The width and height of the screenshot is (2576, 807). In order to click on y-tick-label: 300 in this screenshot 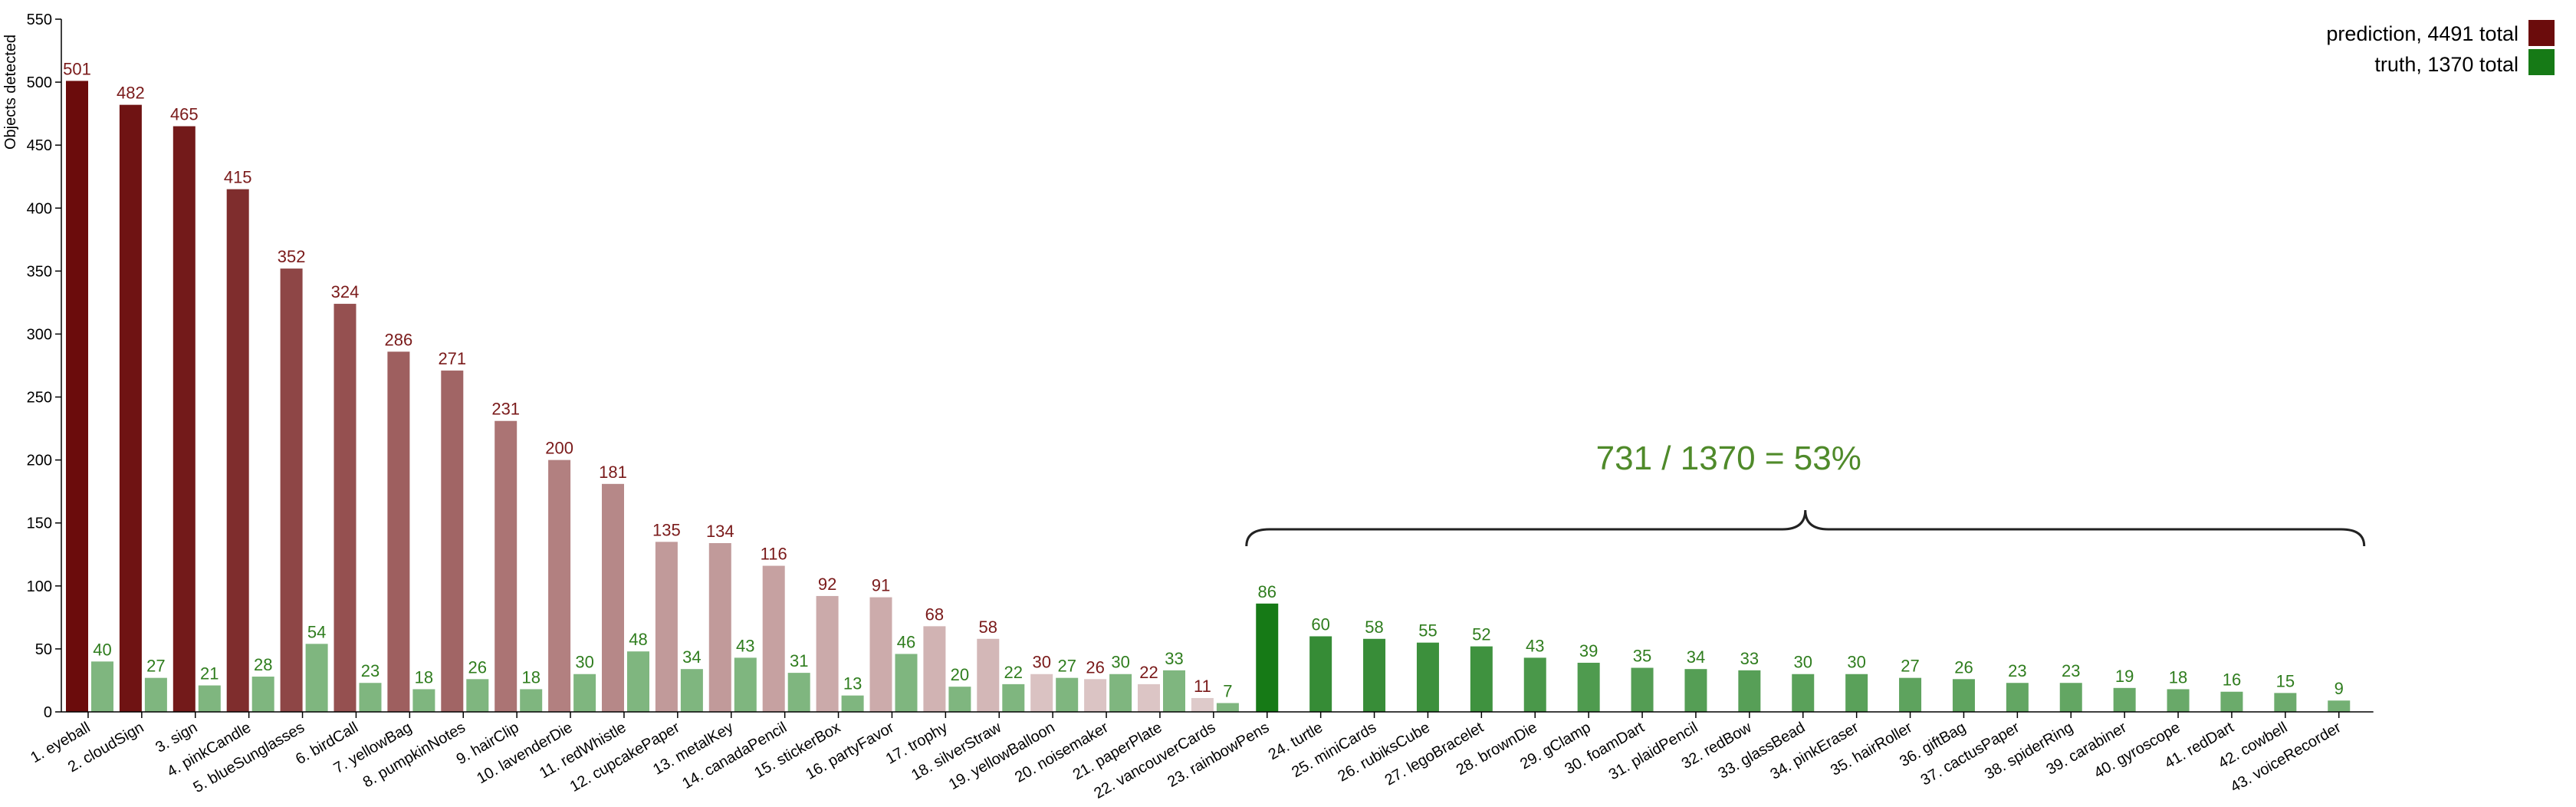, I will do `click(39, 334)`.